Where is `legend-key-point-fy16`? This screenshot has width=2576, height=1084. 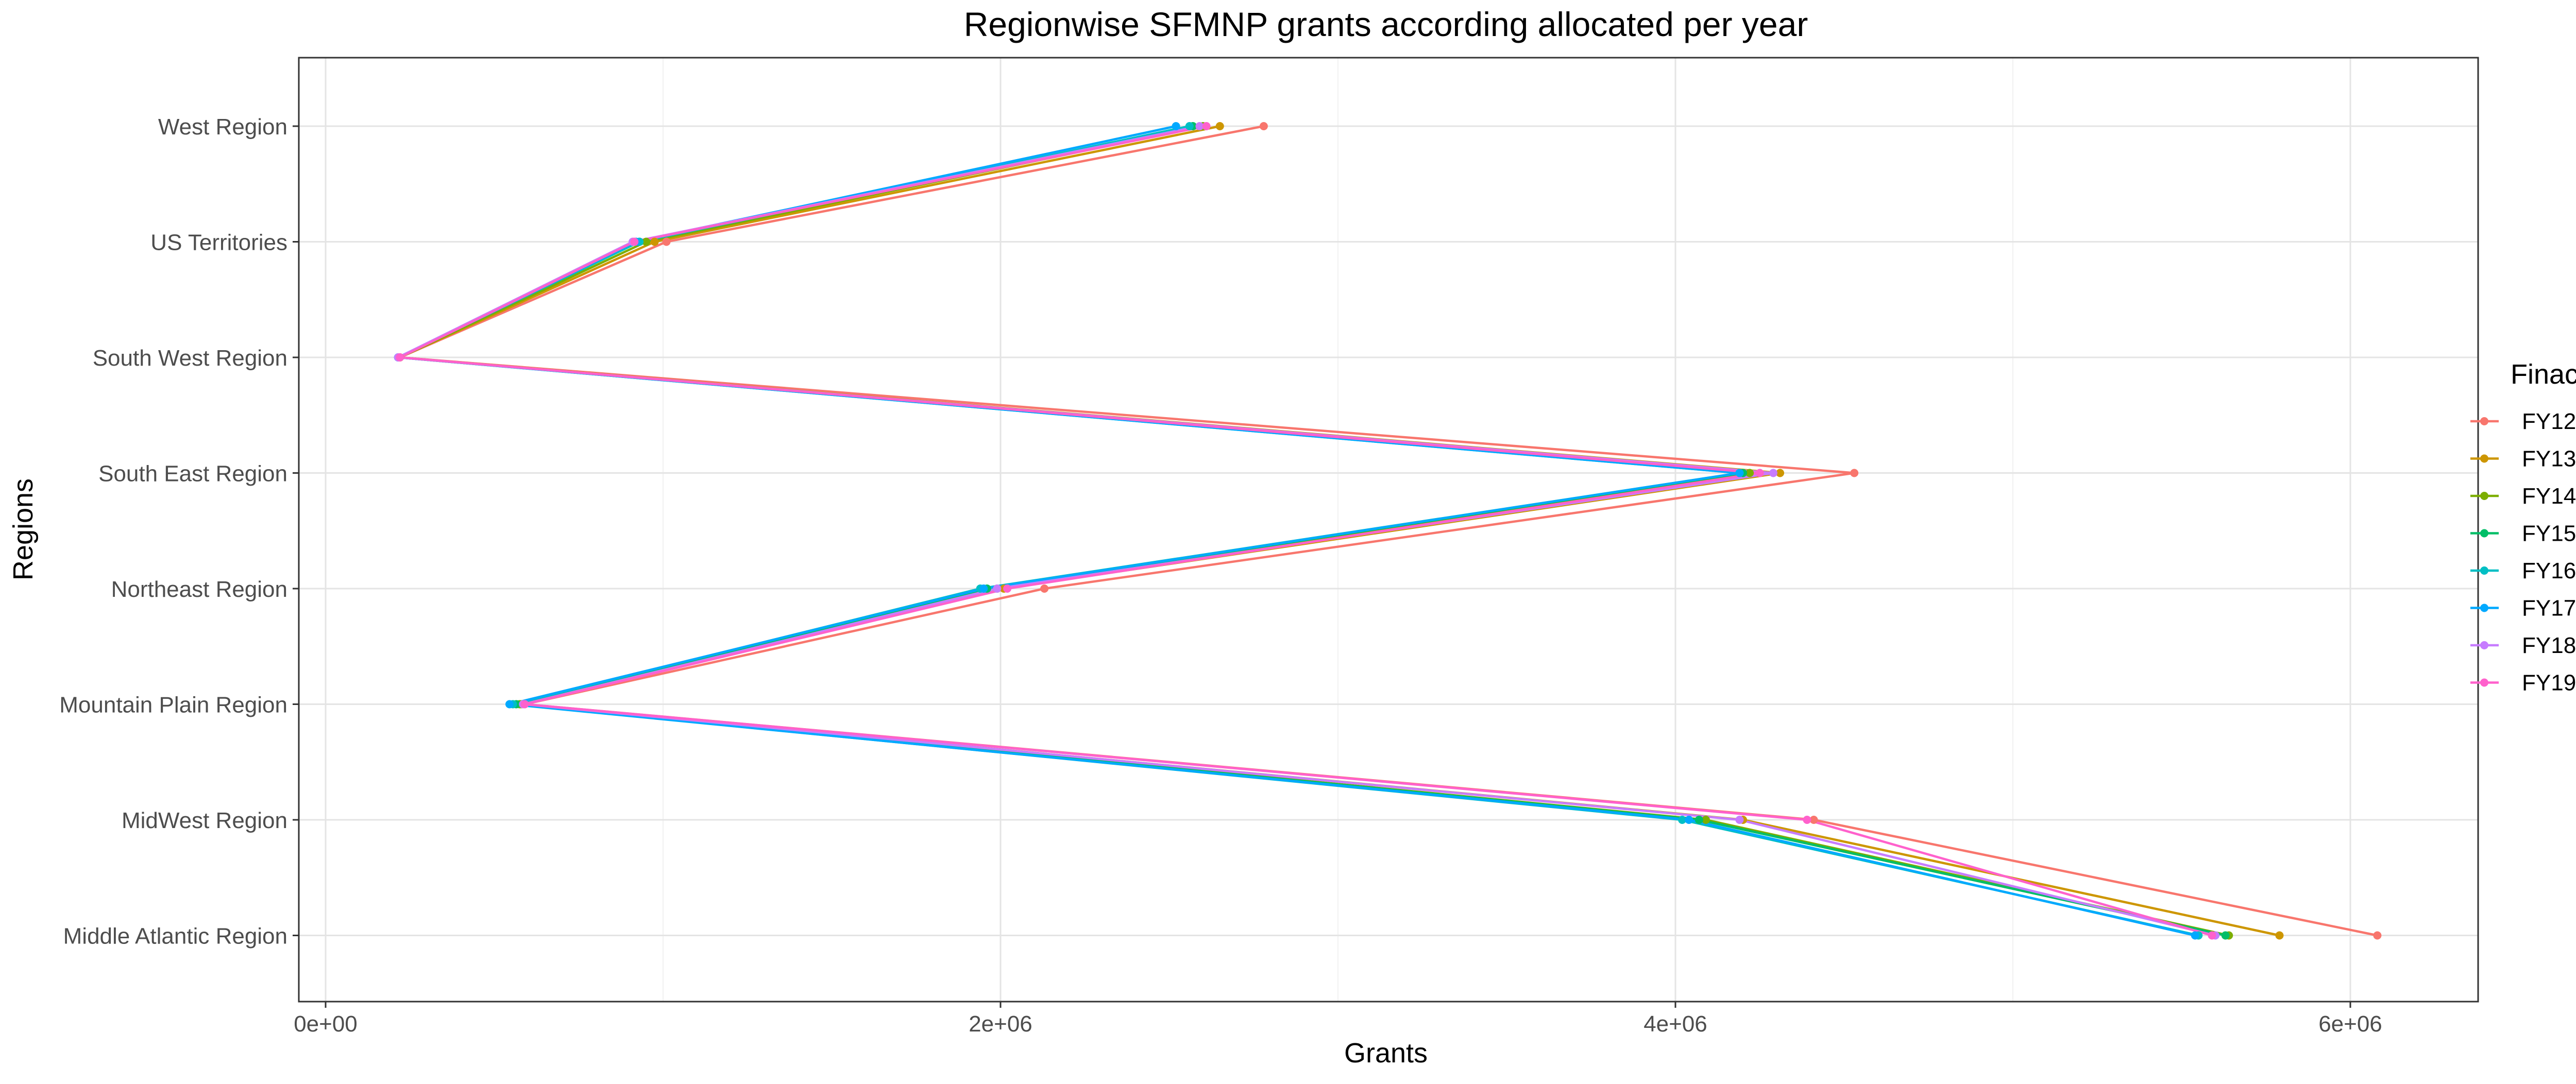
legend-key-point-fy16 is located at coordinates (2484, 570).